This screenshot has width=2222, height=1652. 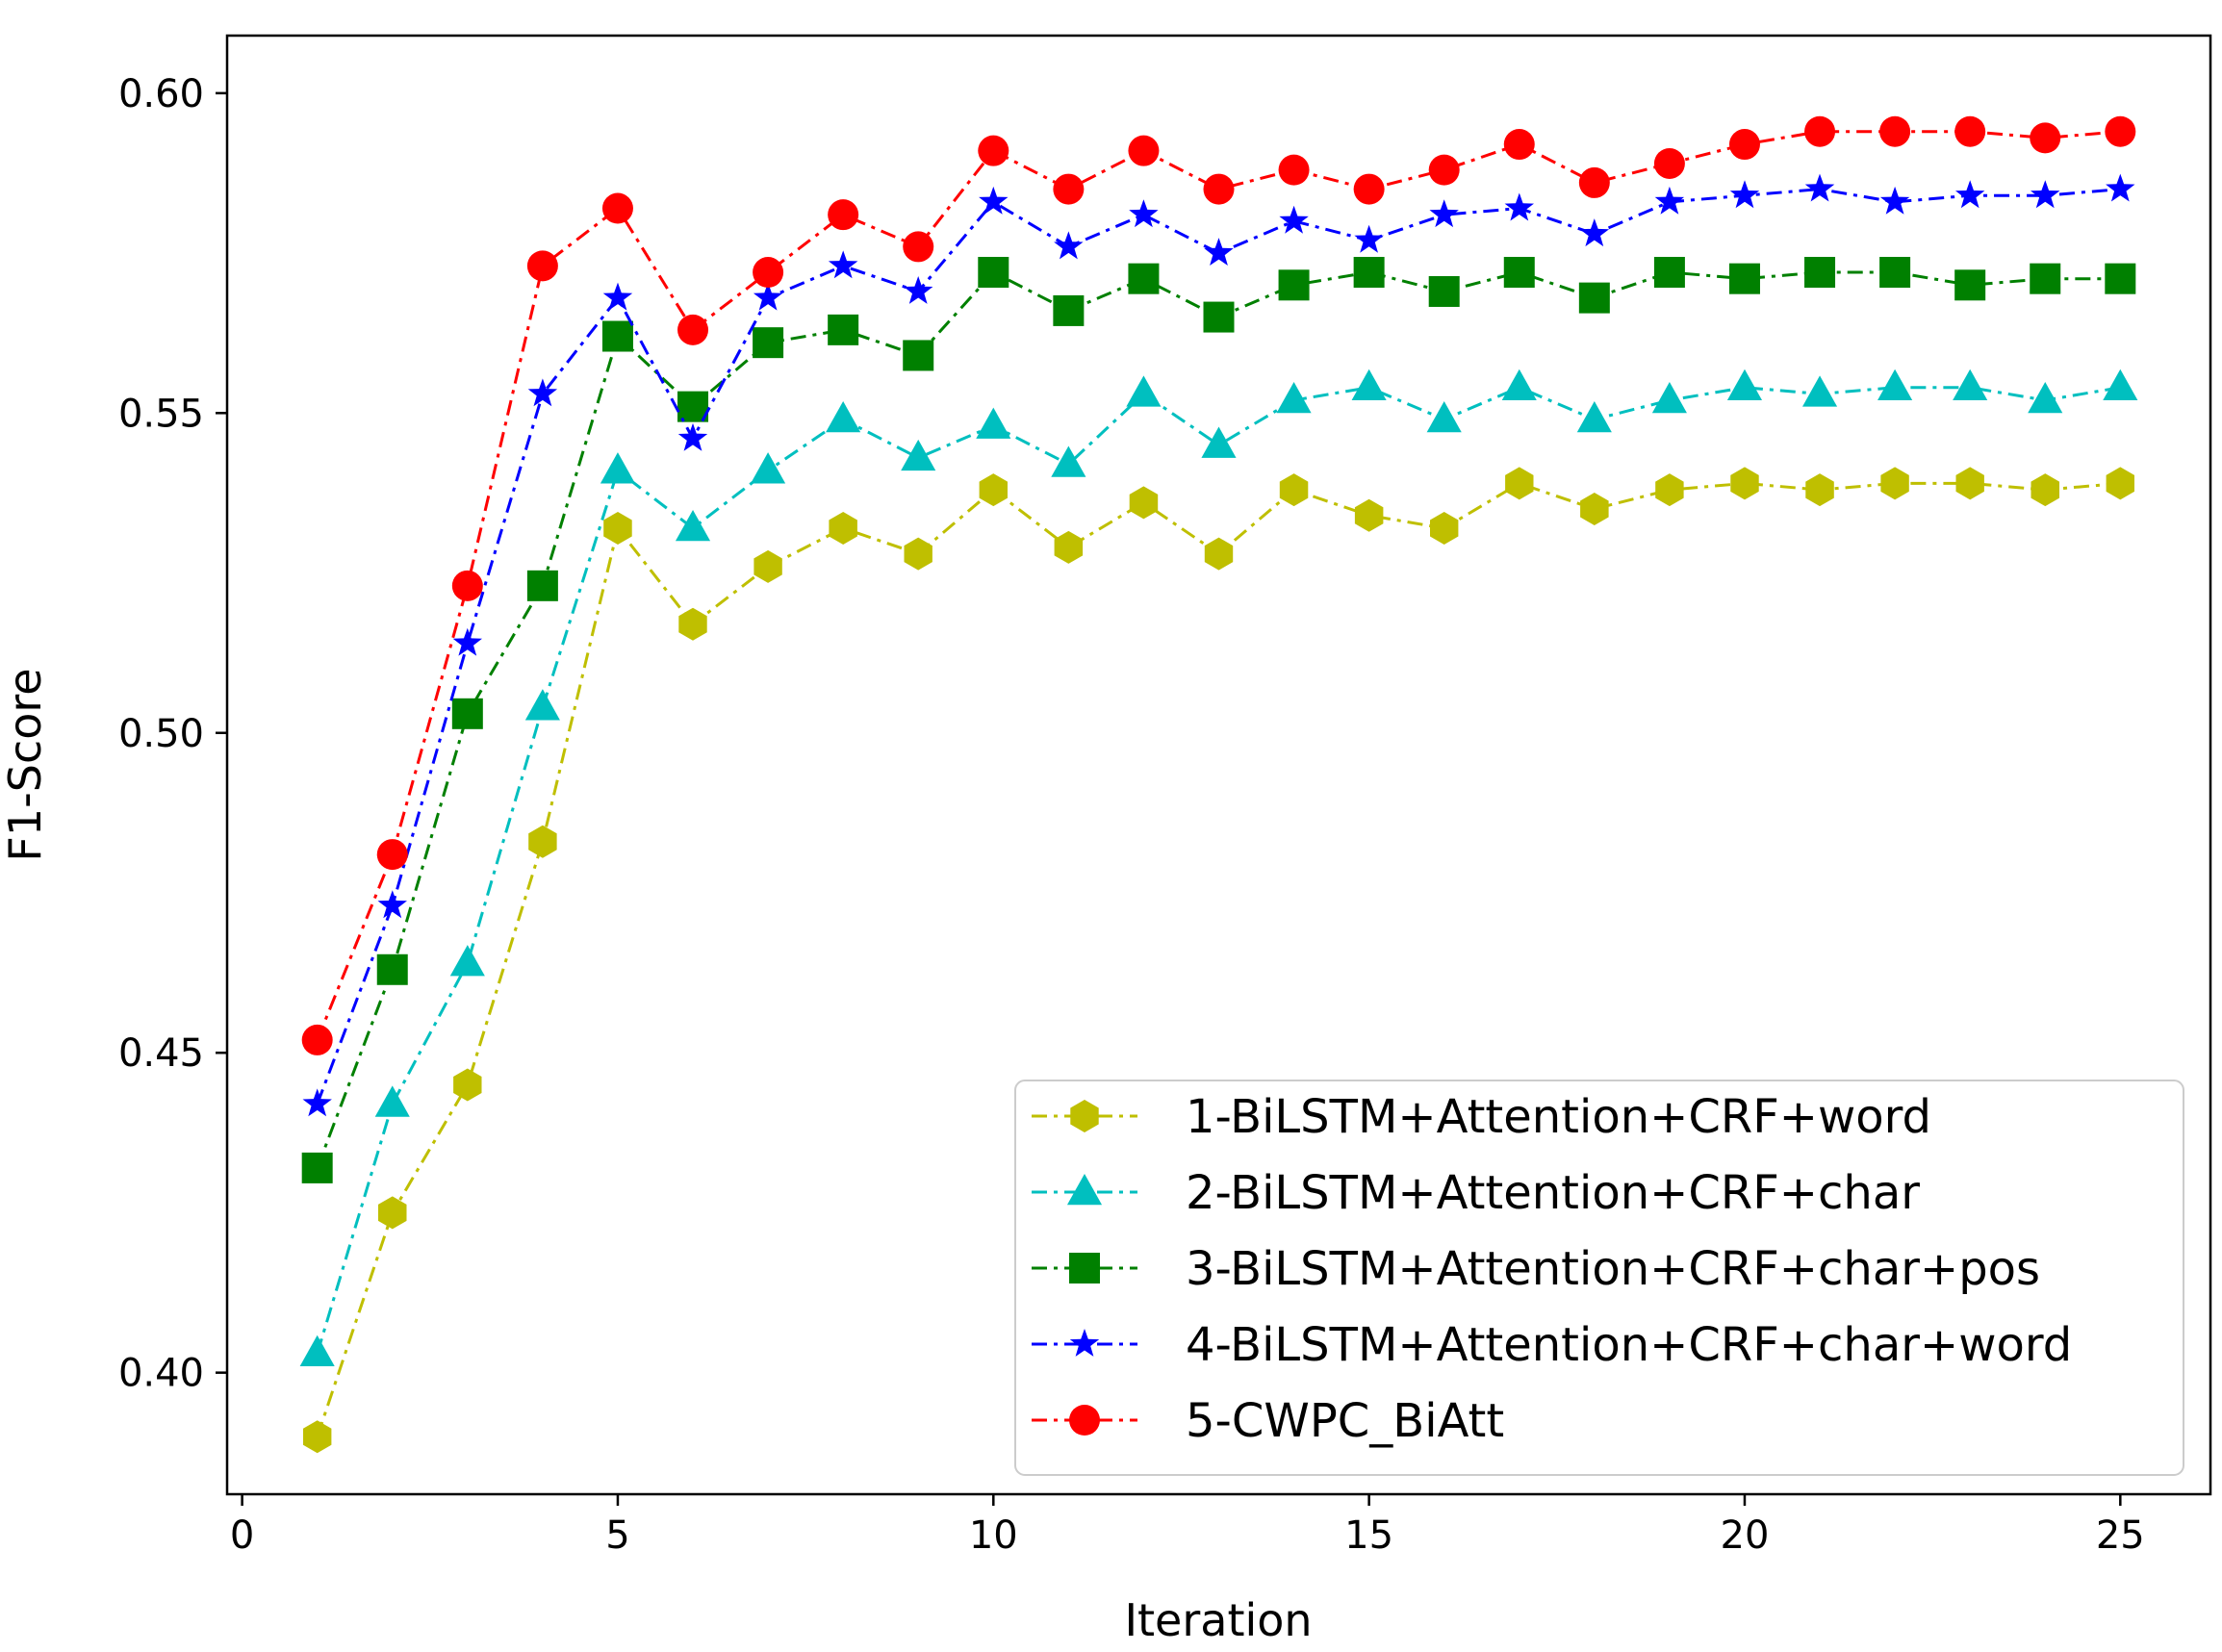 What do you see at coordinates (2120, 1535) in the screenshot?
I see `x-tick-label: 25` at bounding box center [2120, 1535].